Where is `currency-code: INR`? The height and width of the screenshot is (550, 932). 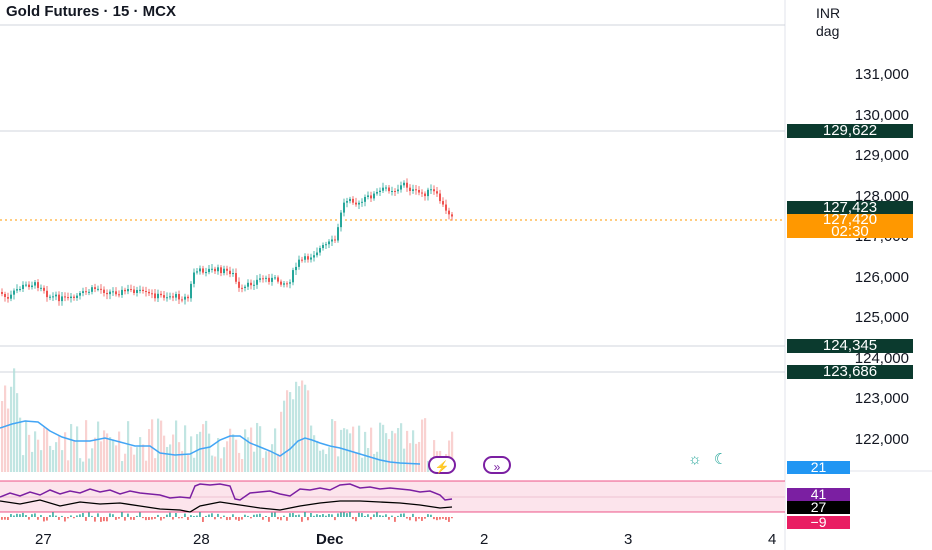
currency-code: INR is located at coordinates (828, 13).